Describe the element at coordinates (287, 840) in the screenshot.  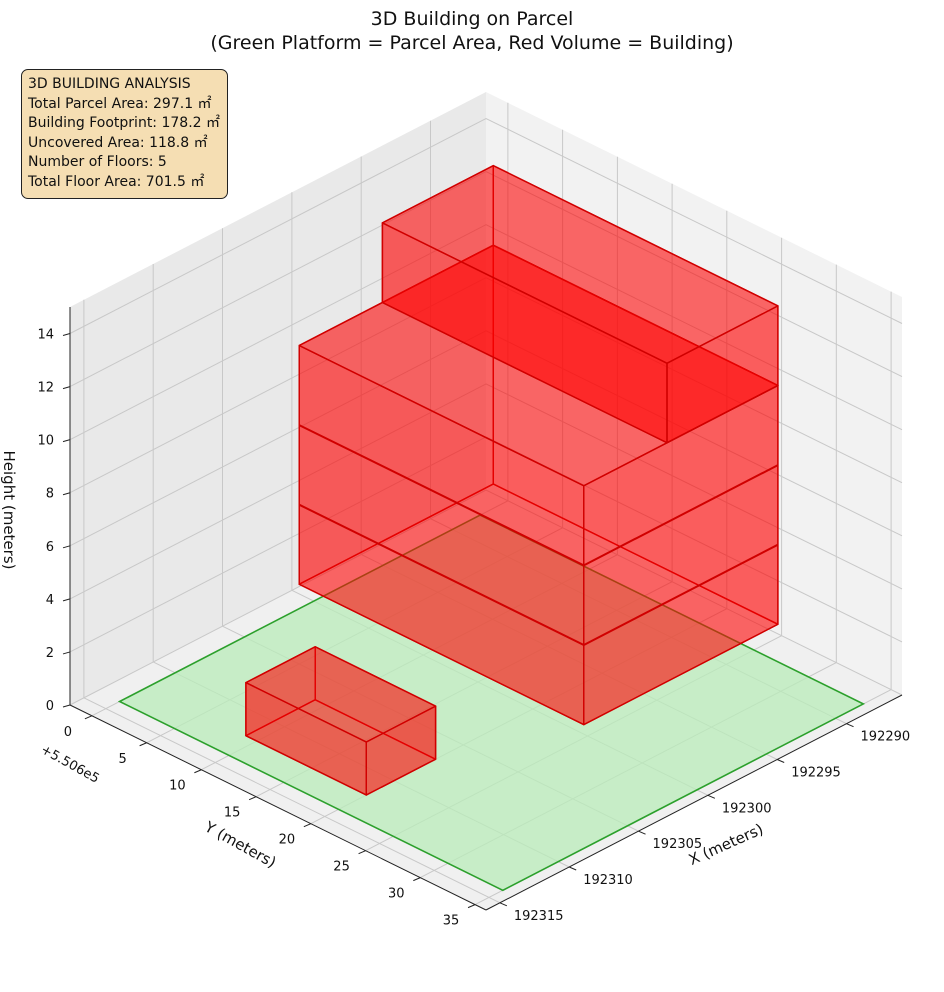
I see `y-tick-label: 20` at that location.